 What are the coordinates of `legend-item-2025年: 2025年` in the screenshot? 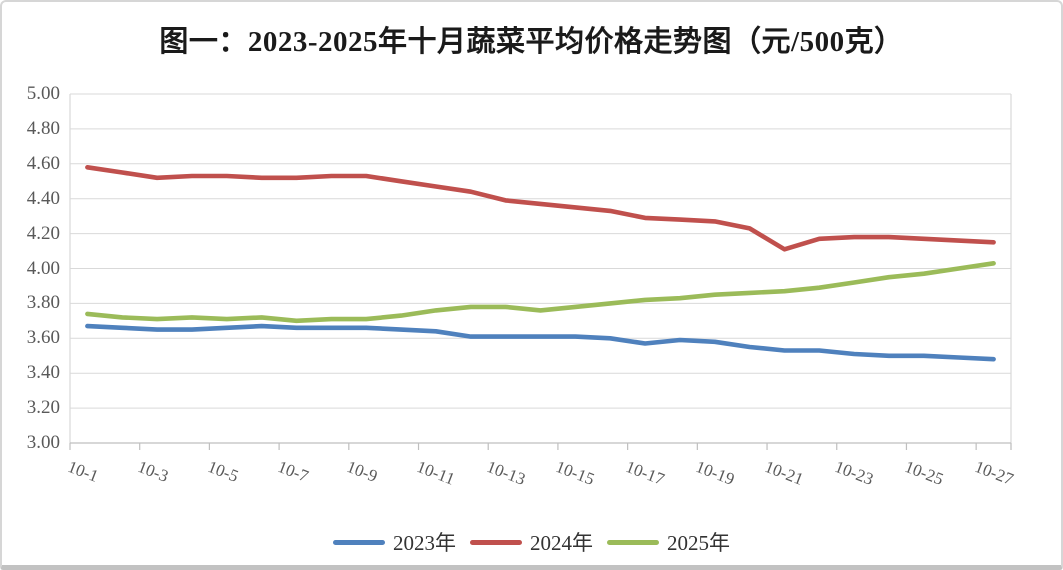 It's located at (668, 542).